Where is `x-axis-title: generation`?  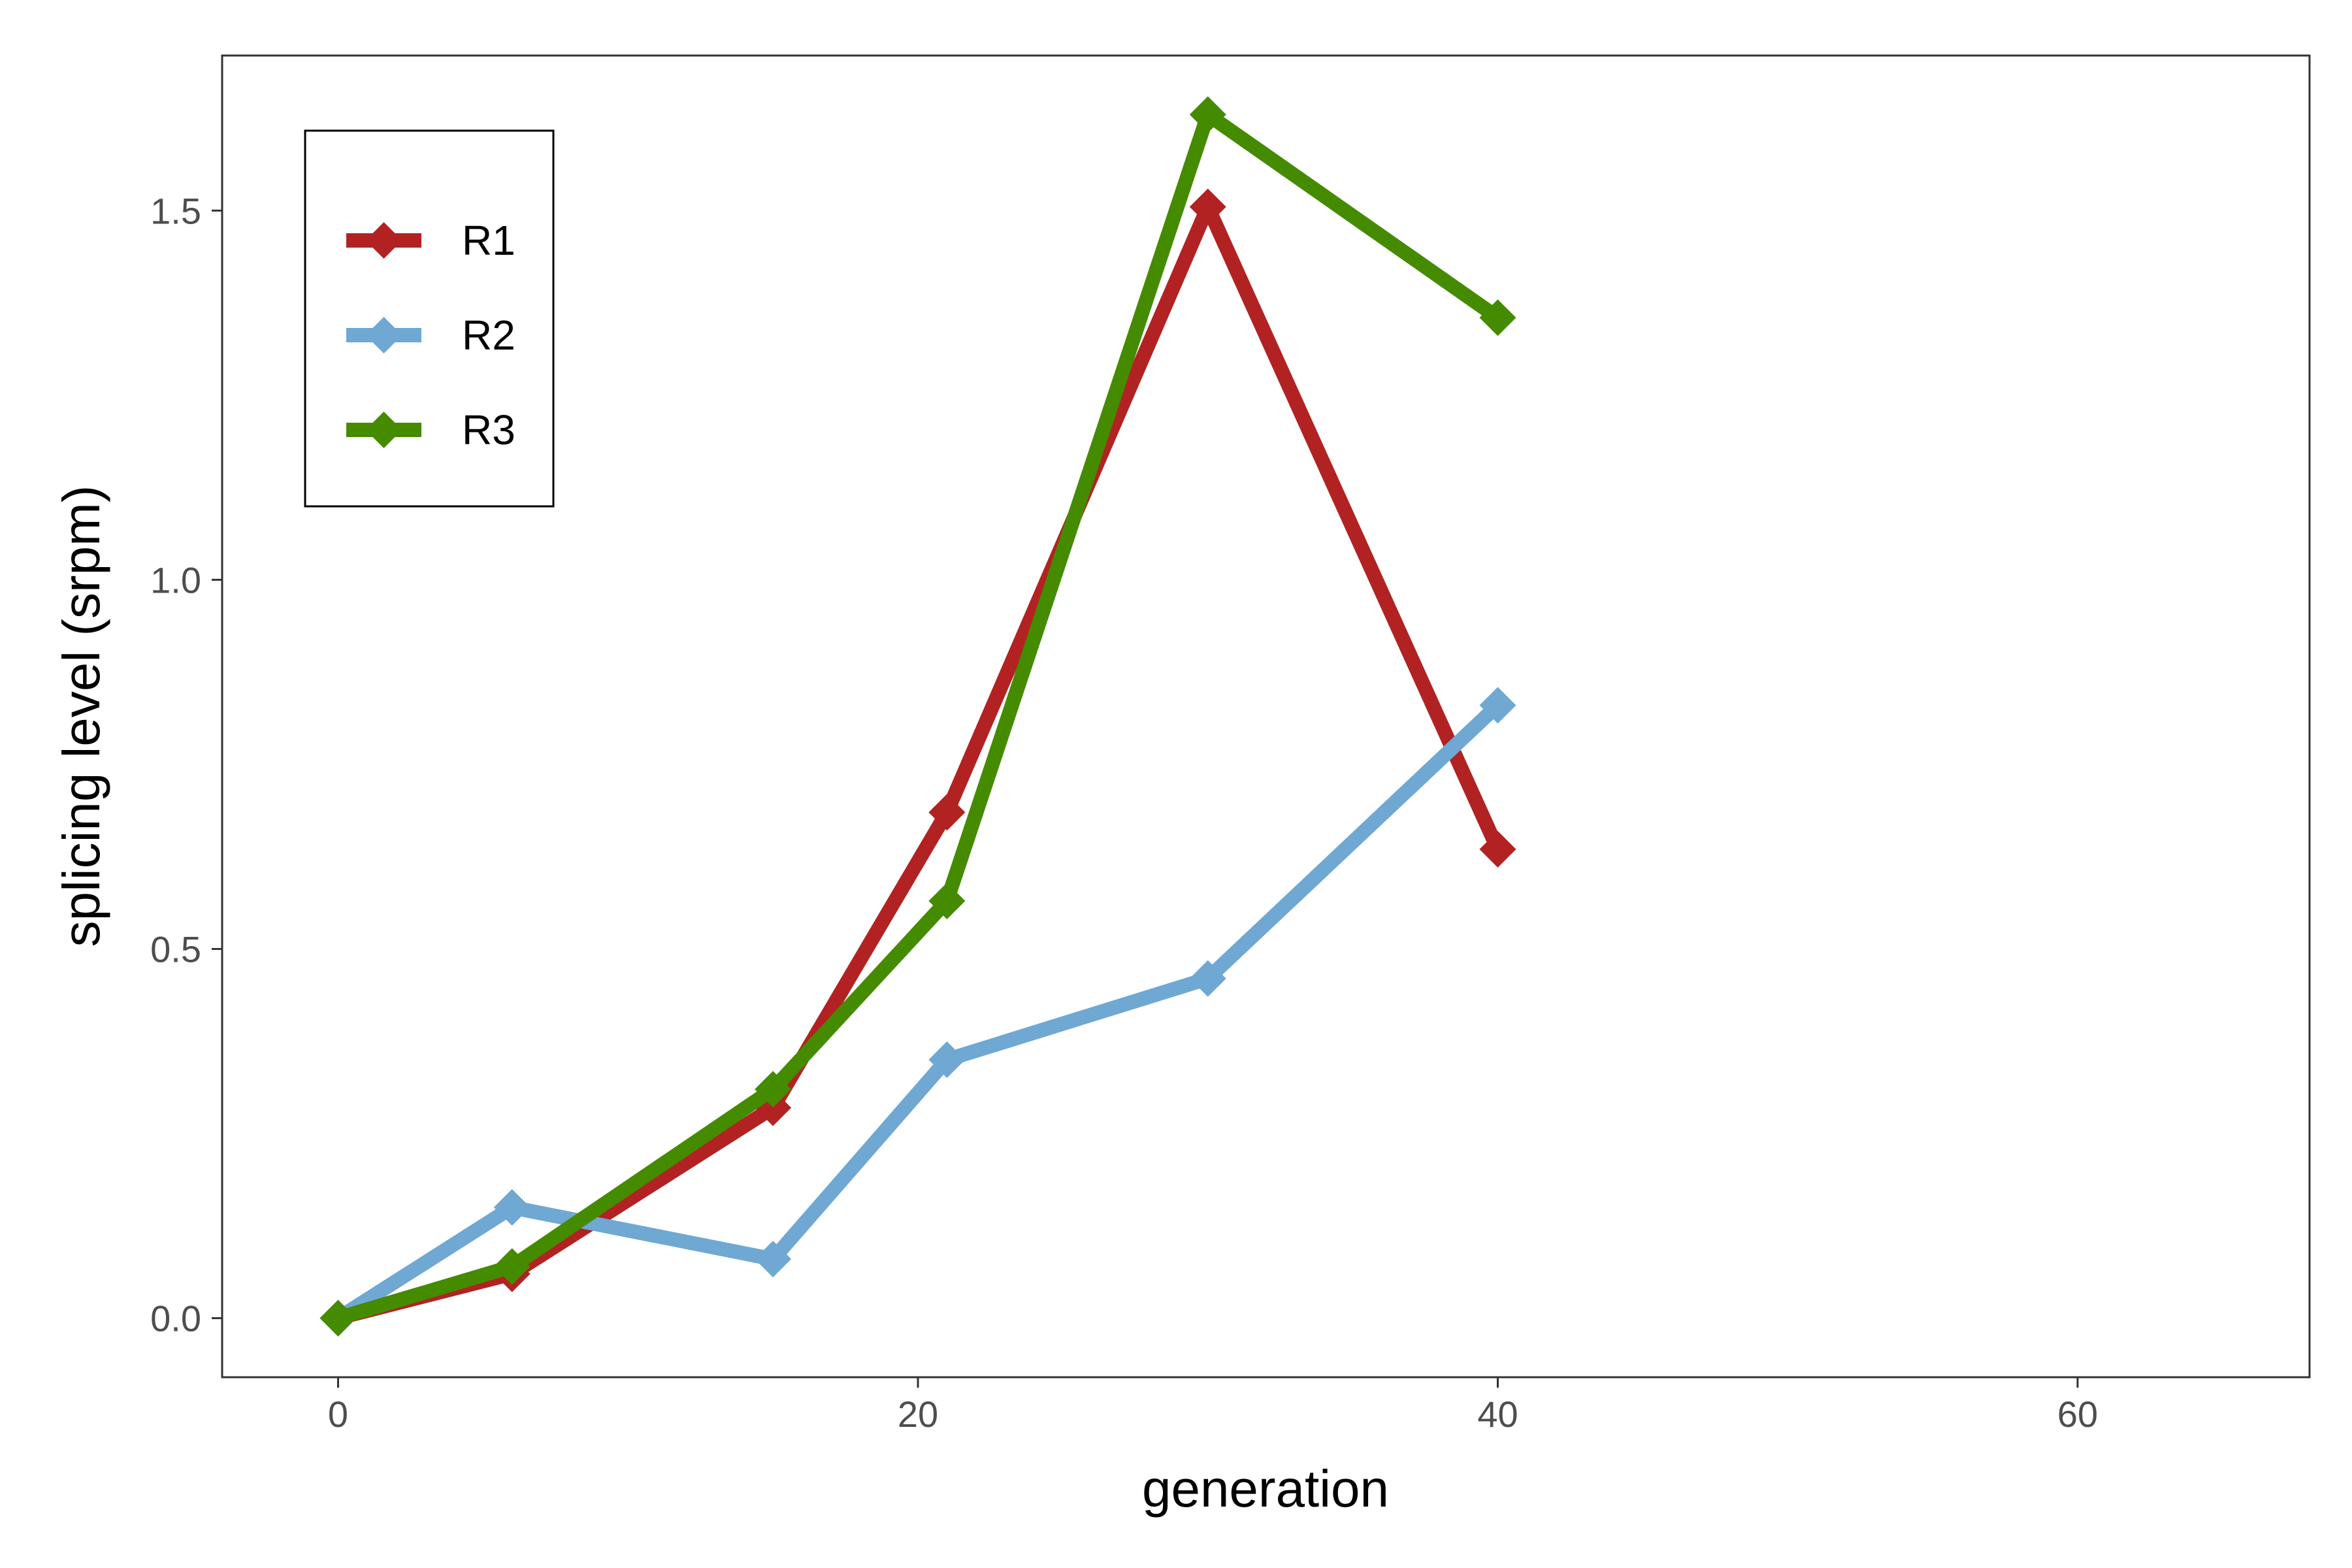 x-axis-title: generation is located at coordinates (1265, 1489).